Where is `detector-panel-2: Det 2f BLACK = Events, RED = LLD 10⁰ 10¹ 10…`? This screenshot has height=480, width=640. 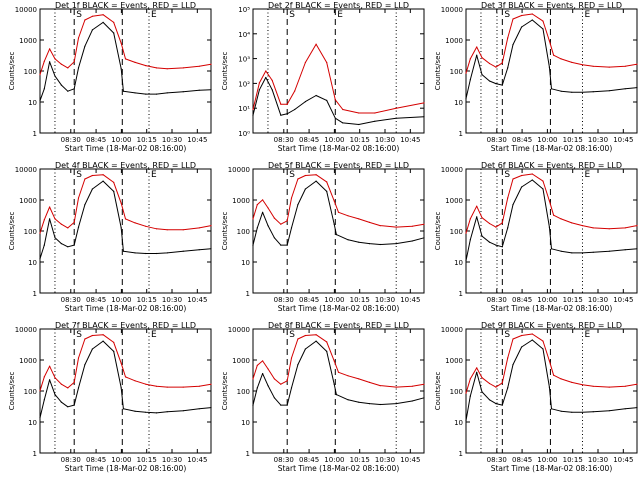 detector-panel-2: Det 2f BLACK = Events, RED = LLD 10⁰ 10¹ 10… is located at coordinates (323, 77).